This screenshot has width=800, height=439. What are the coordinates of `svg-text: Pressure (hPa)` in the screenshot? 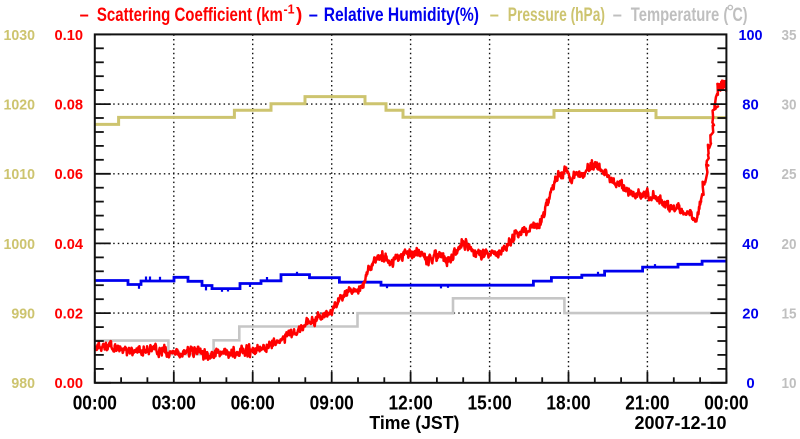 It's located at (556, 15).